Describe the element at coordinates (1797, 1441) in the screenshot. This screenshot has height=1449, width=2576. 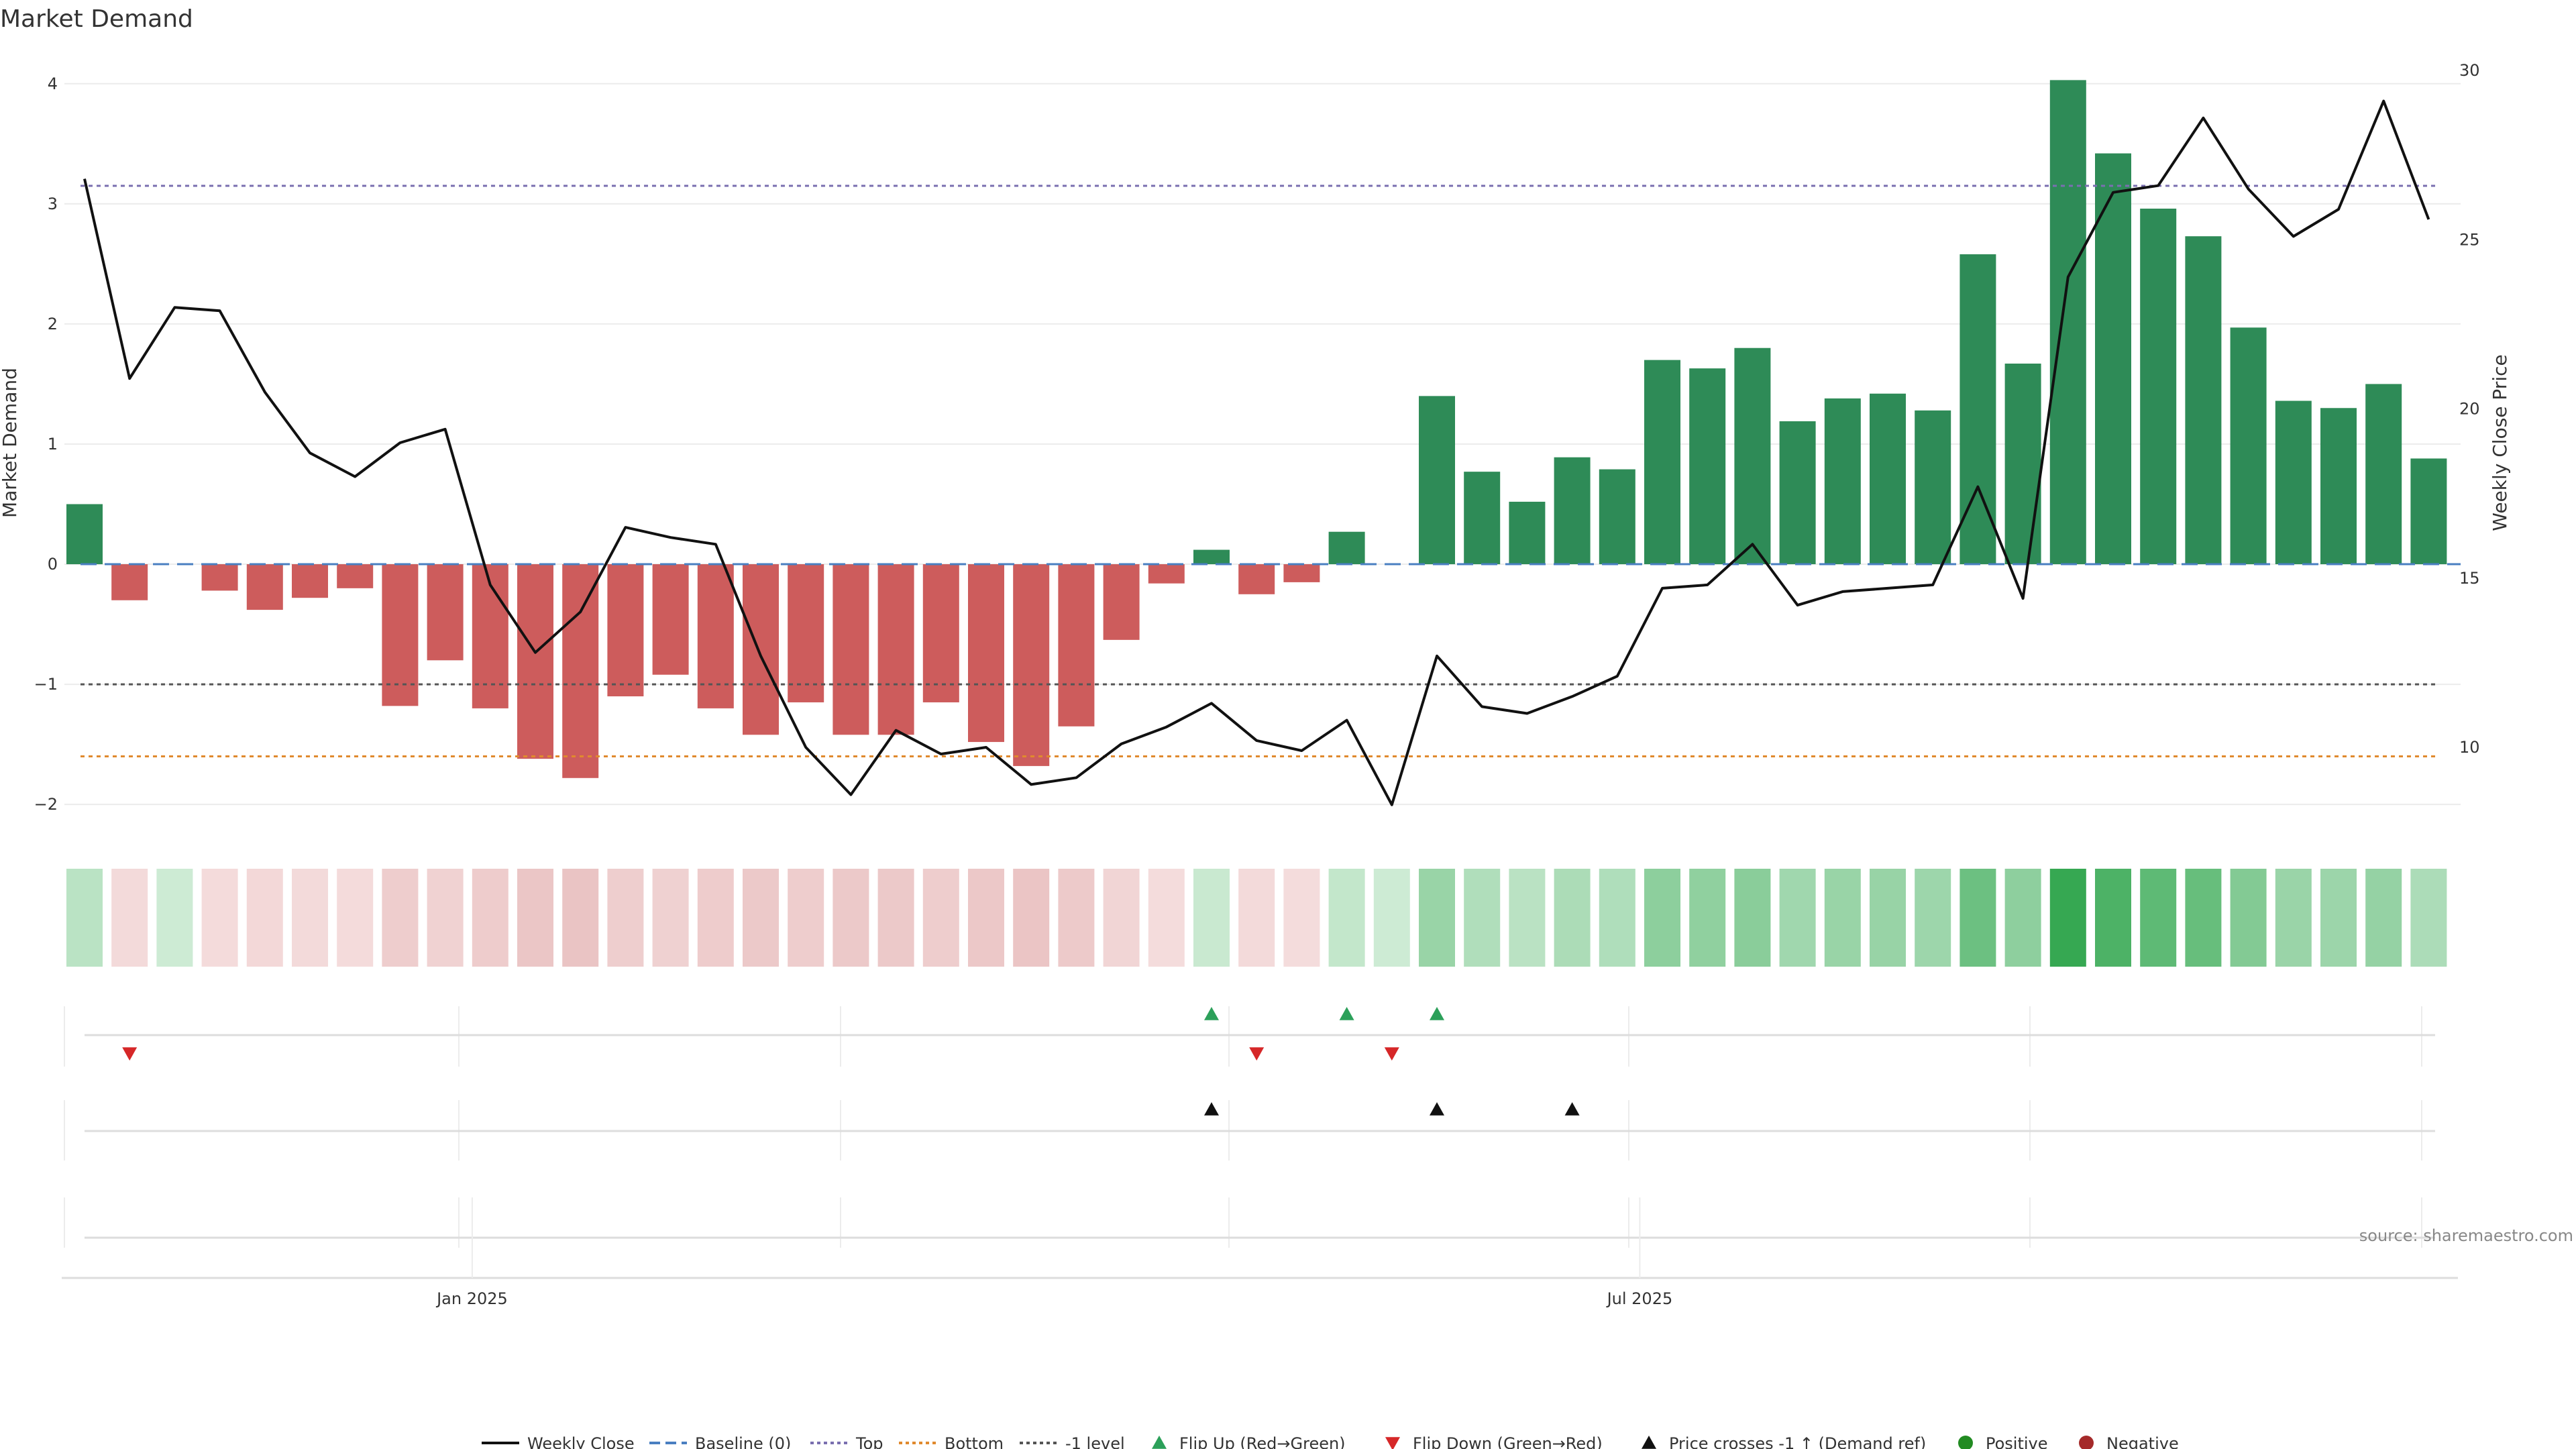
I see `legend-label: Price crosses -1 ↑ (Demand ref)` at that location.